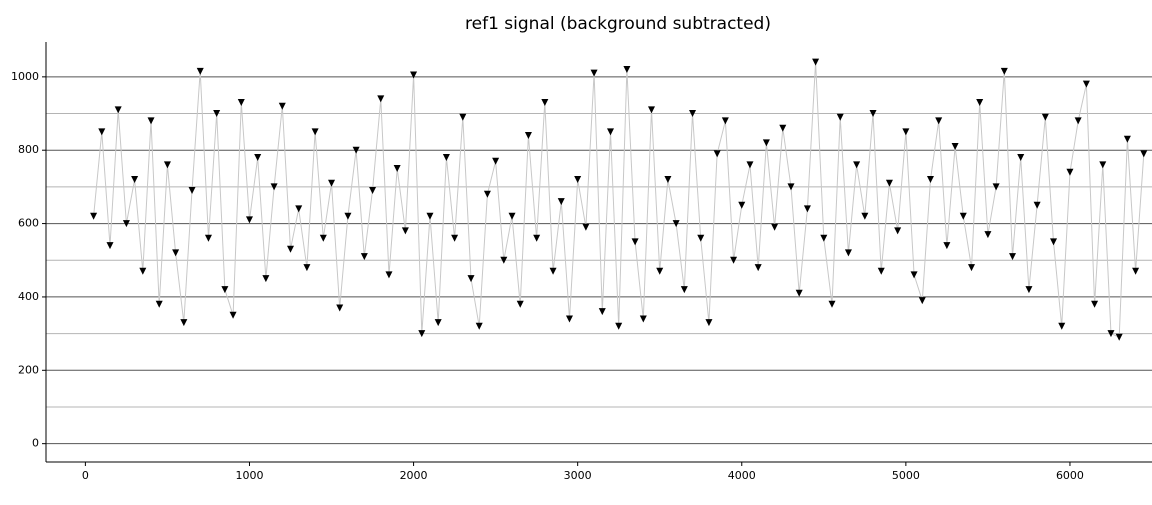 The width and height of the screenshot is (1152, 505). What do you see at coordinates (85, 475) in the screenshot?
I see `x-tick-label: 0` at bounding box center [85, 475].